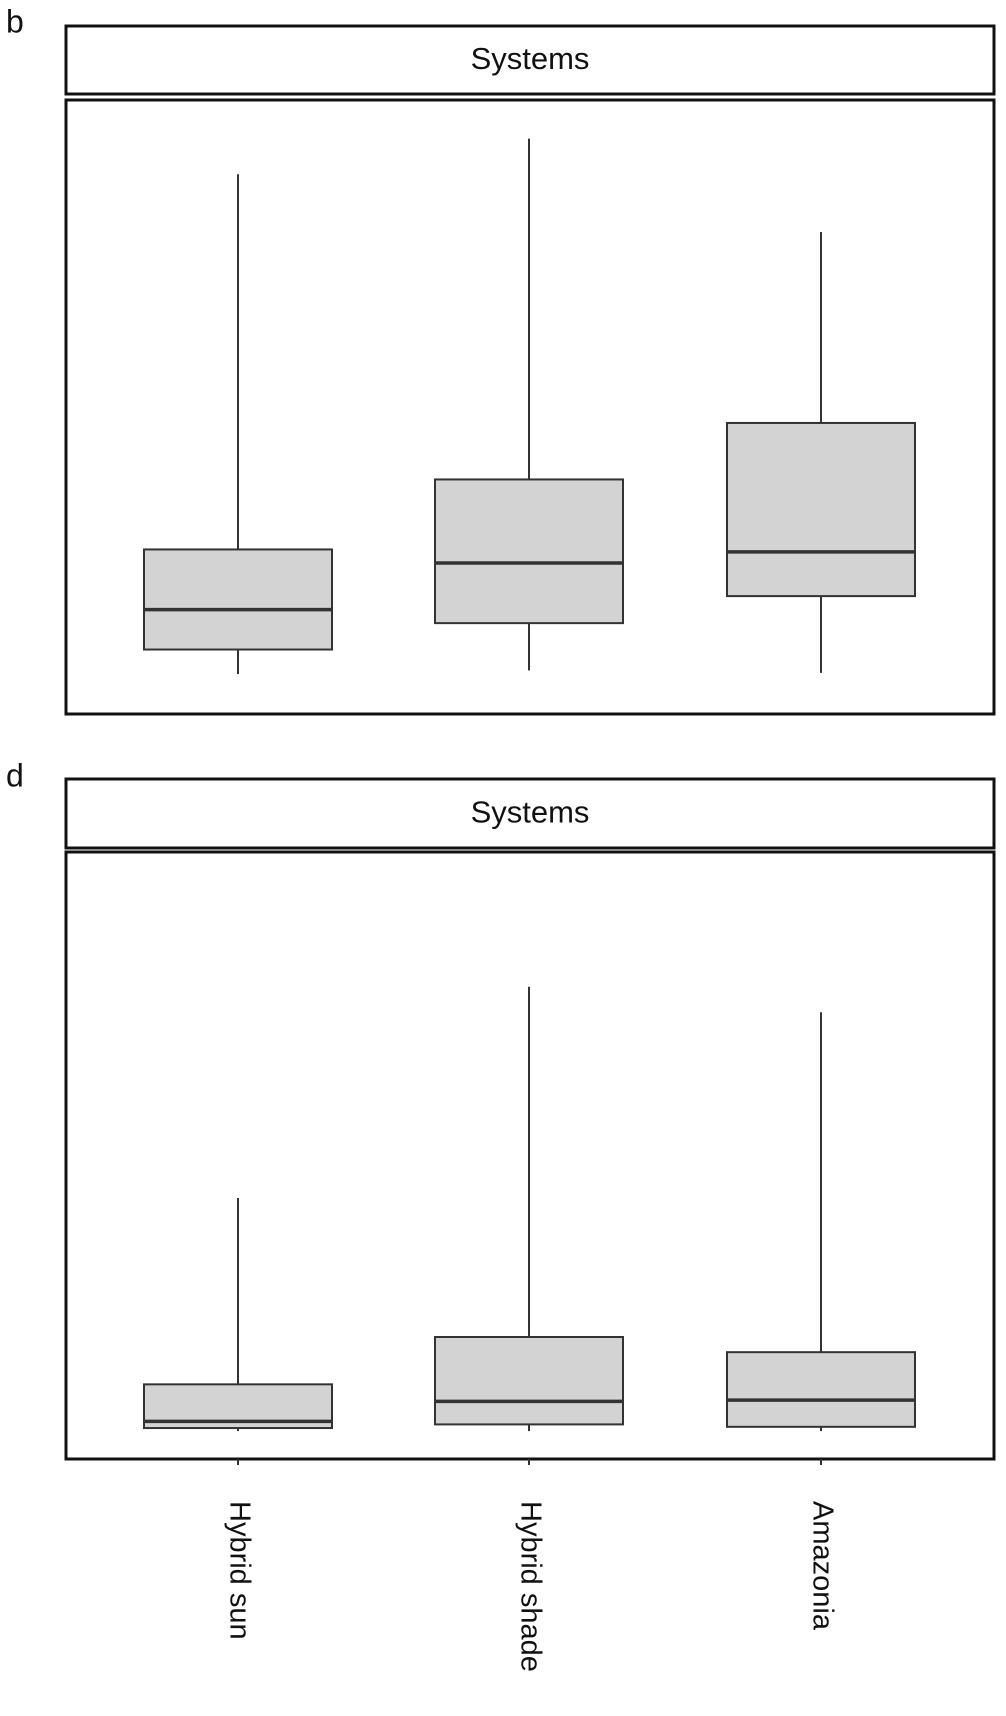 This screenshot has width=1006, height=1716. I want to click on panel-letter: d, so click(15, 775).